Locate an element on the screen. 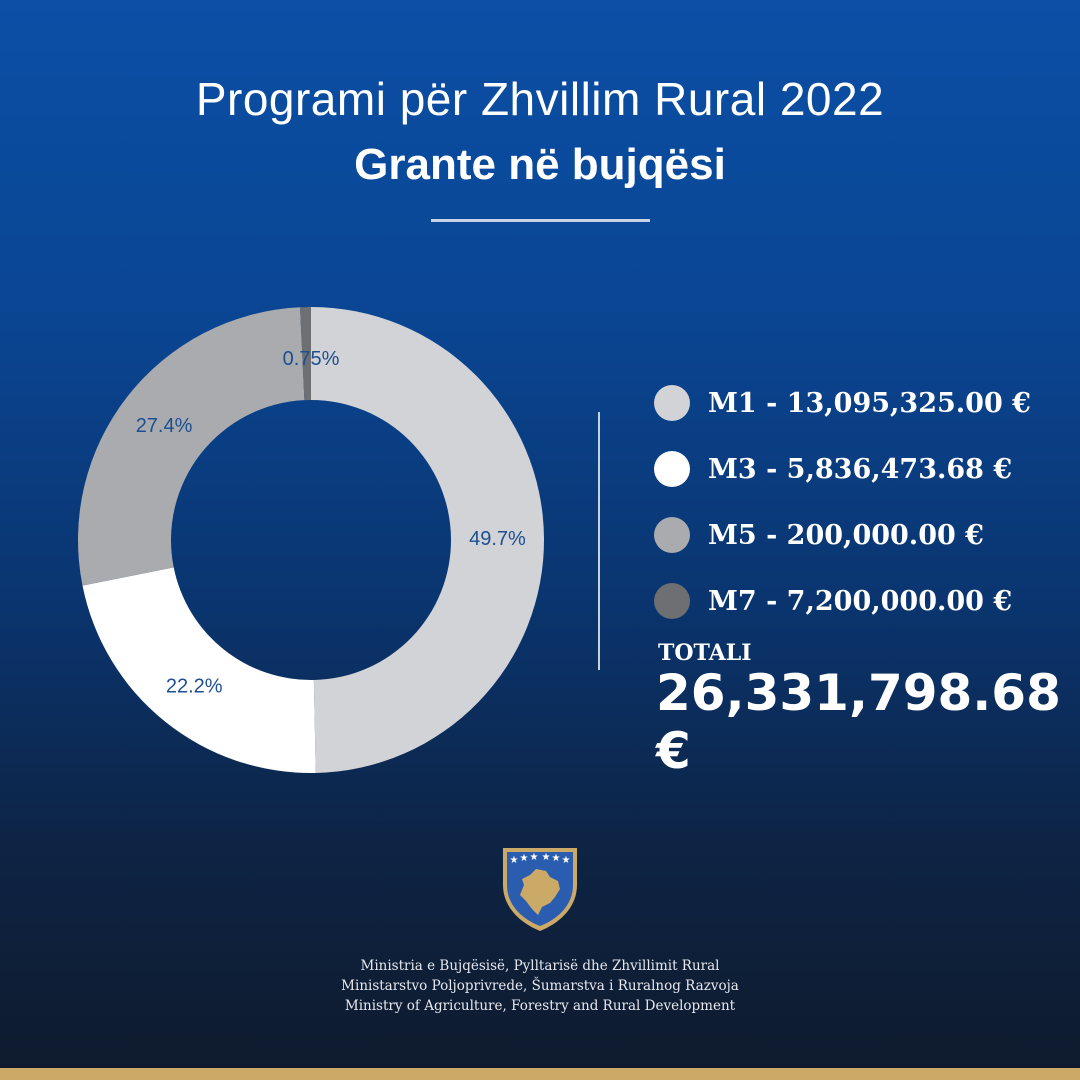  legend-item-m1: M1 - 13,095,325.00 € is located at coordinates (842, 403).